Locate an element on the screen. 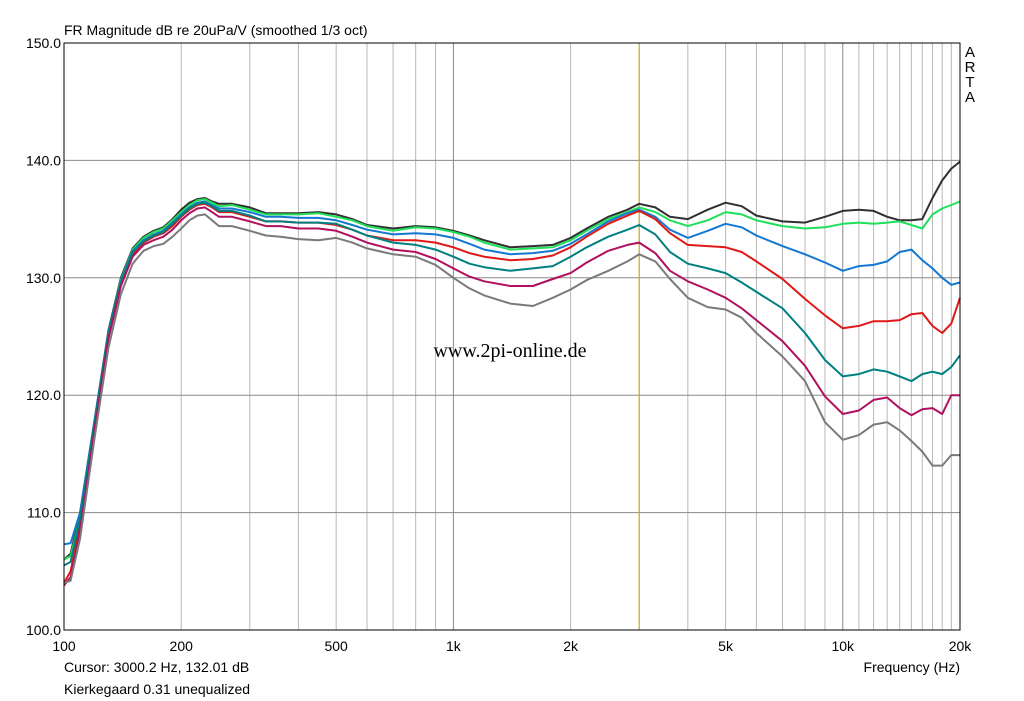 This screenshot has width=1024, height=701. y-tick-label: 120.0 is located at coordinates (43, 395).